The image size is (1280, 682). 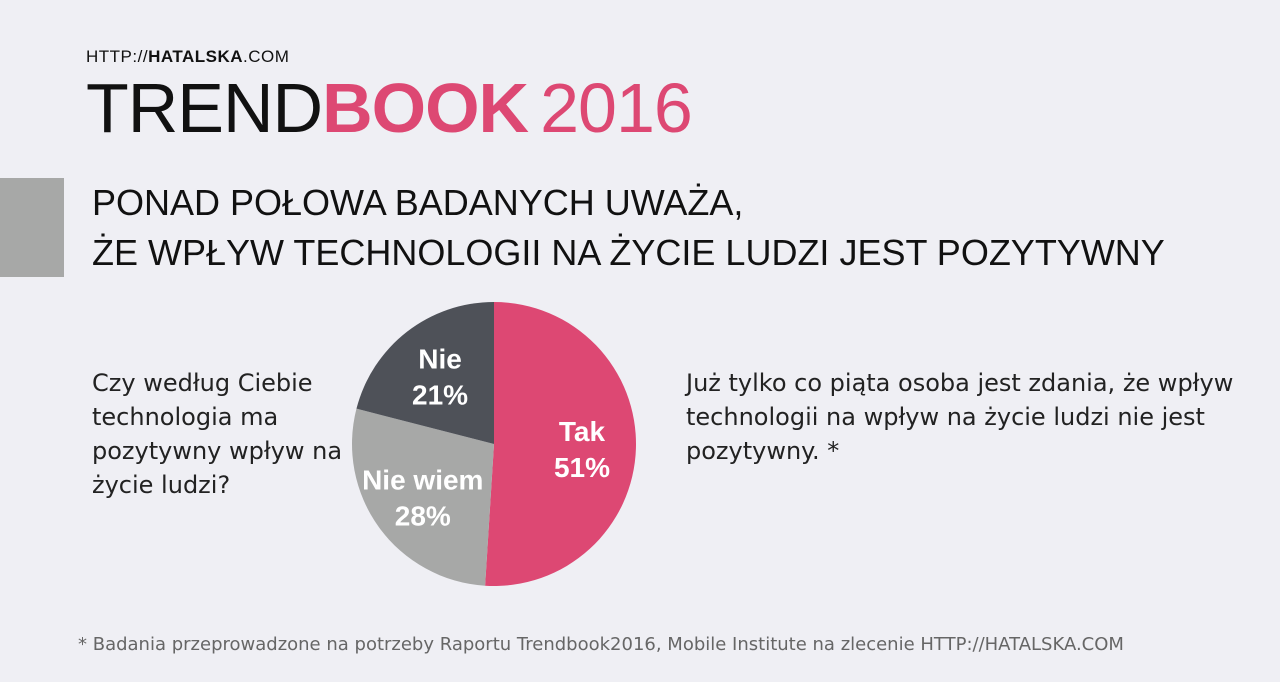 What do you see at coordinates (204, 108) in the screenshot?
I see `title-trend: TREND` at bounding box center [204, 108].